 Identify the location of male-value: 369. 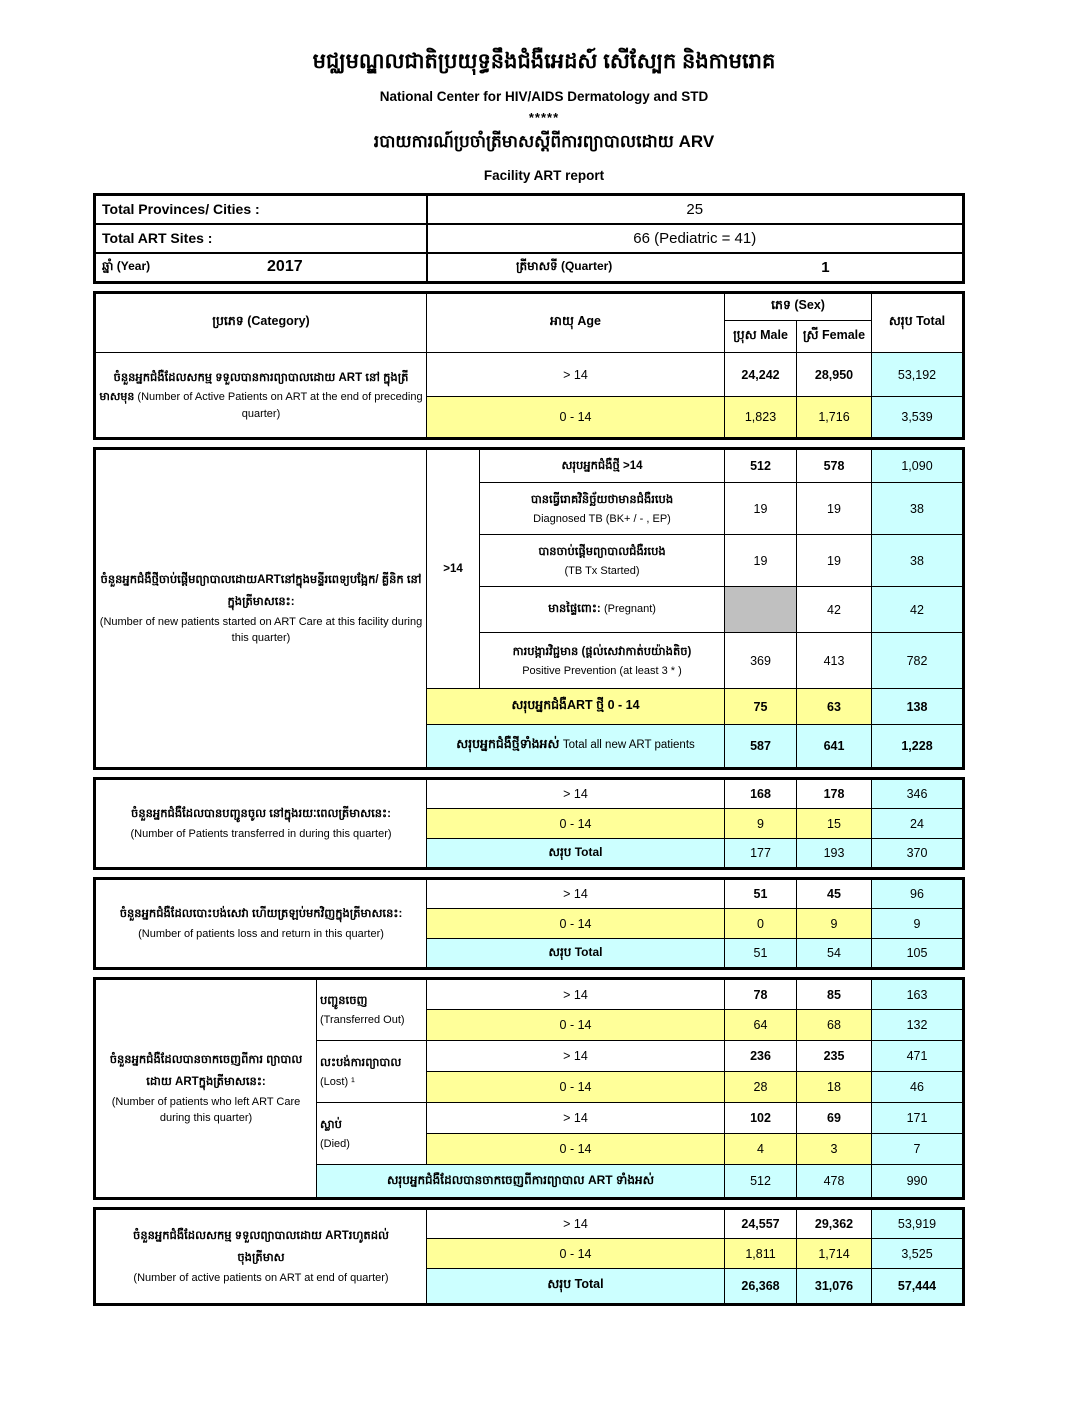
(760, 660).